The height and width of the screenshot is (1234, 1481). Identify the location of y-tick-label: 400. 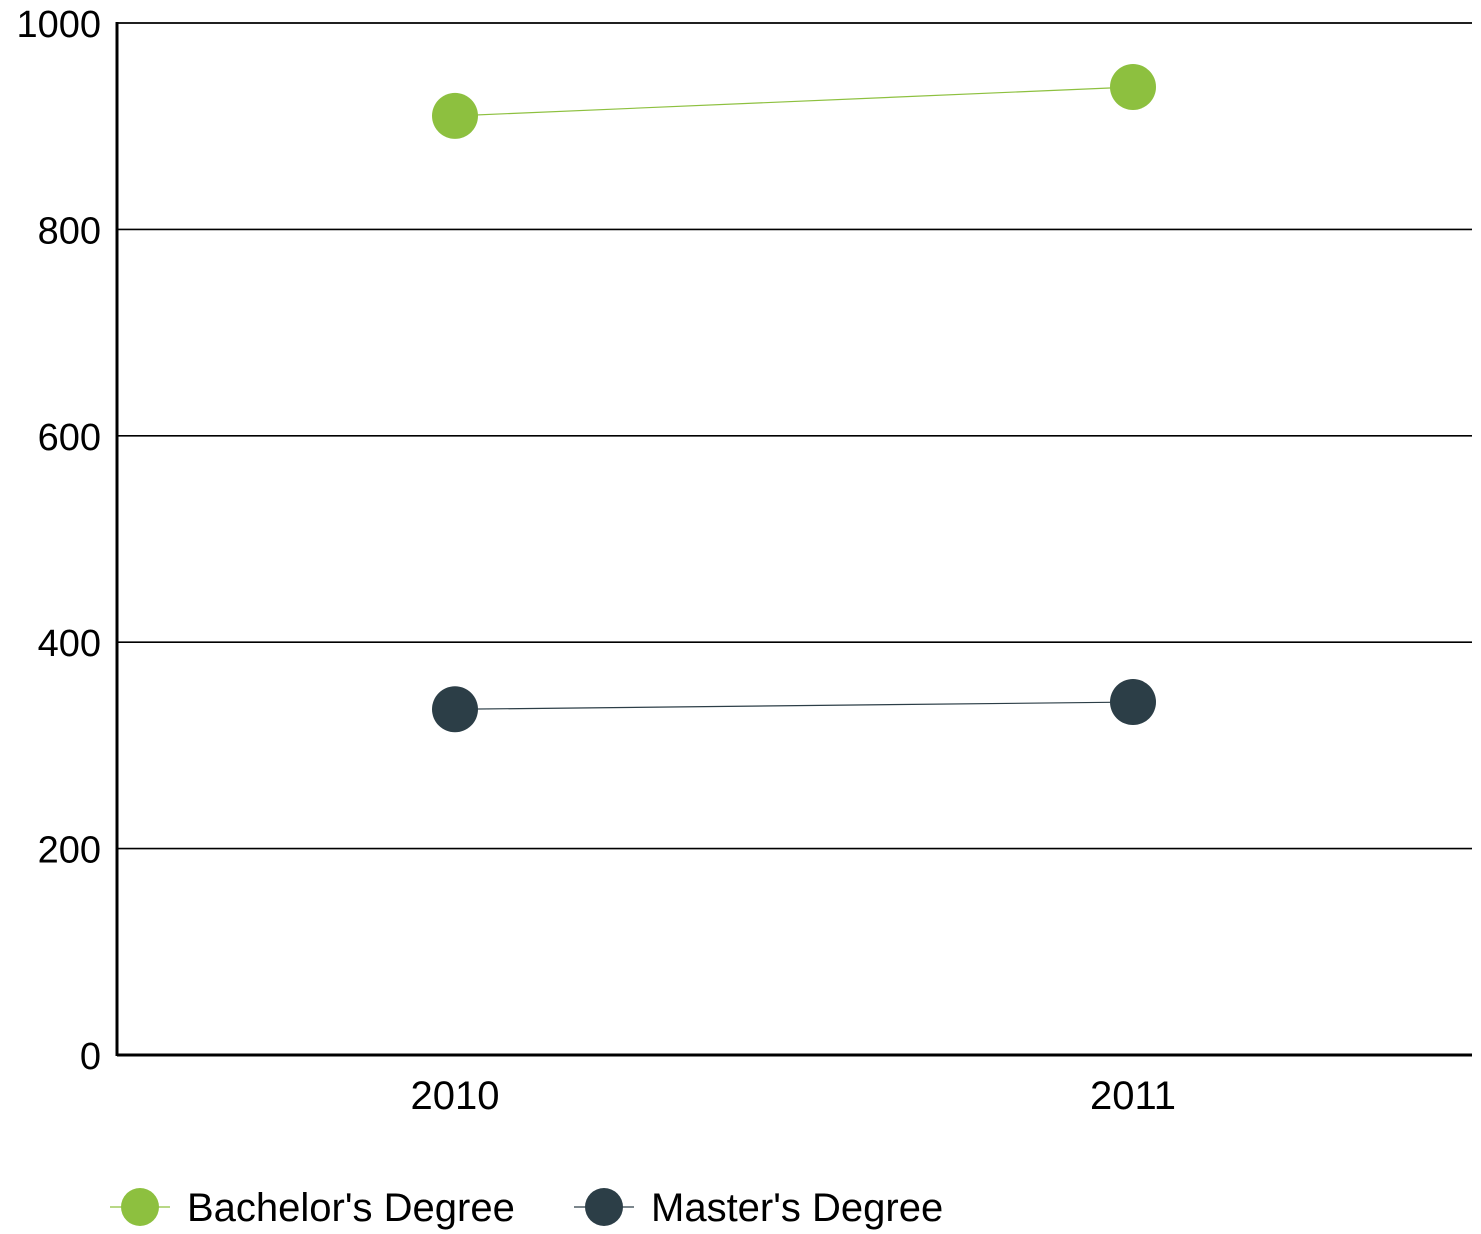
(69, 644).